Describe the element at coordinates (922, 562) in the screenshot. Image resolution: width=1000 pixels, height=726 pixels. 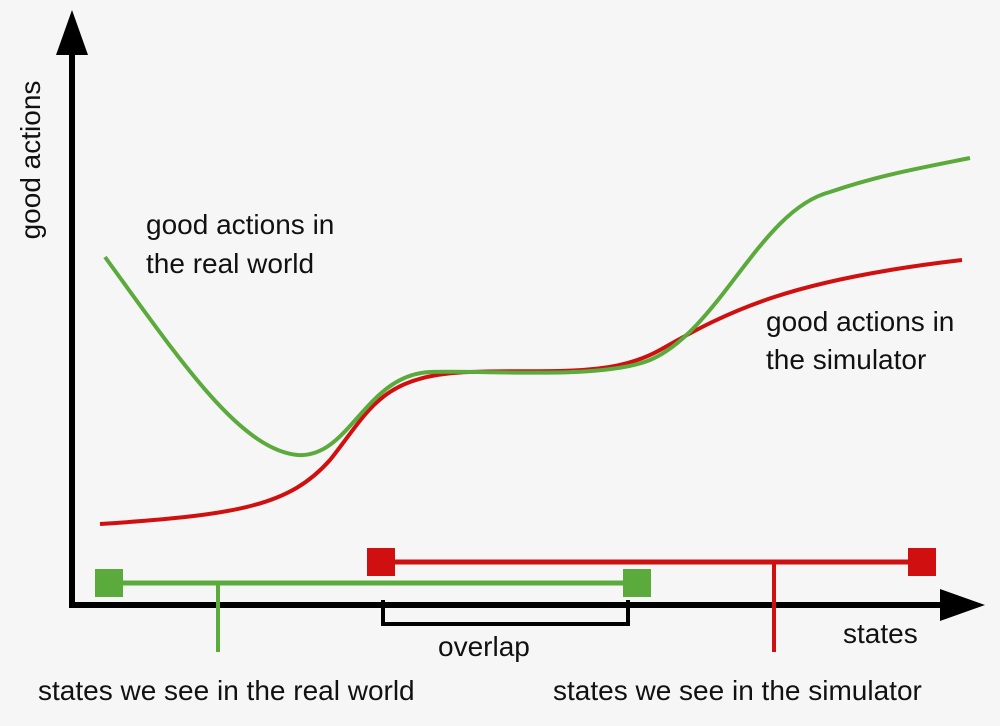
I see `simulator-range-end-marker` at that location.